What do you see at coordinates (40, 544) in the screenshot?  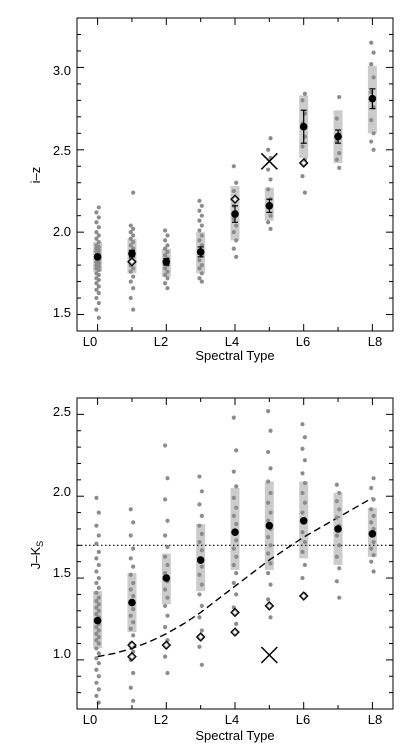 I see `y-axis-title-subscript: S` at bounding box center [40, 544].